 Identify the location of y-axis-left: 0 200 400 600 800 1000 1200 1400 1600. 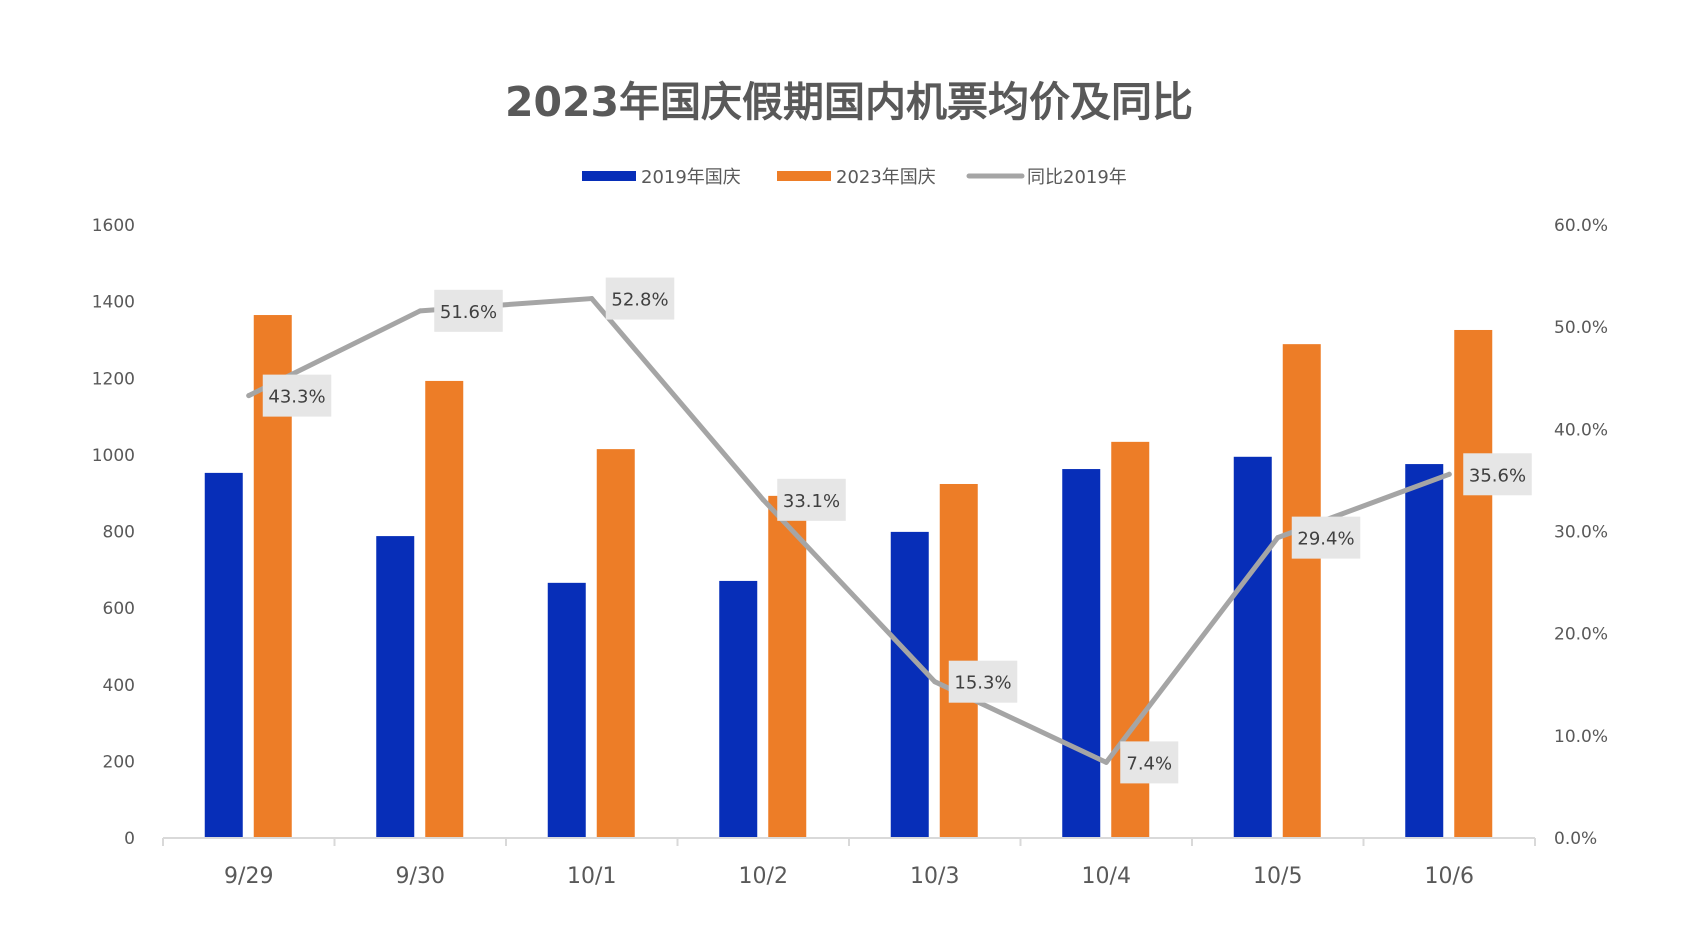
(113, 532).